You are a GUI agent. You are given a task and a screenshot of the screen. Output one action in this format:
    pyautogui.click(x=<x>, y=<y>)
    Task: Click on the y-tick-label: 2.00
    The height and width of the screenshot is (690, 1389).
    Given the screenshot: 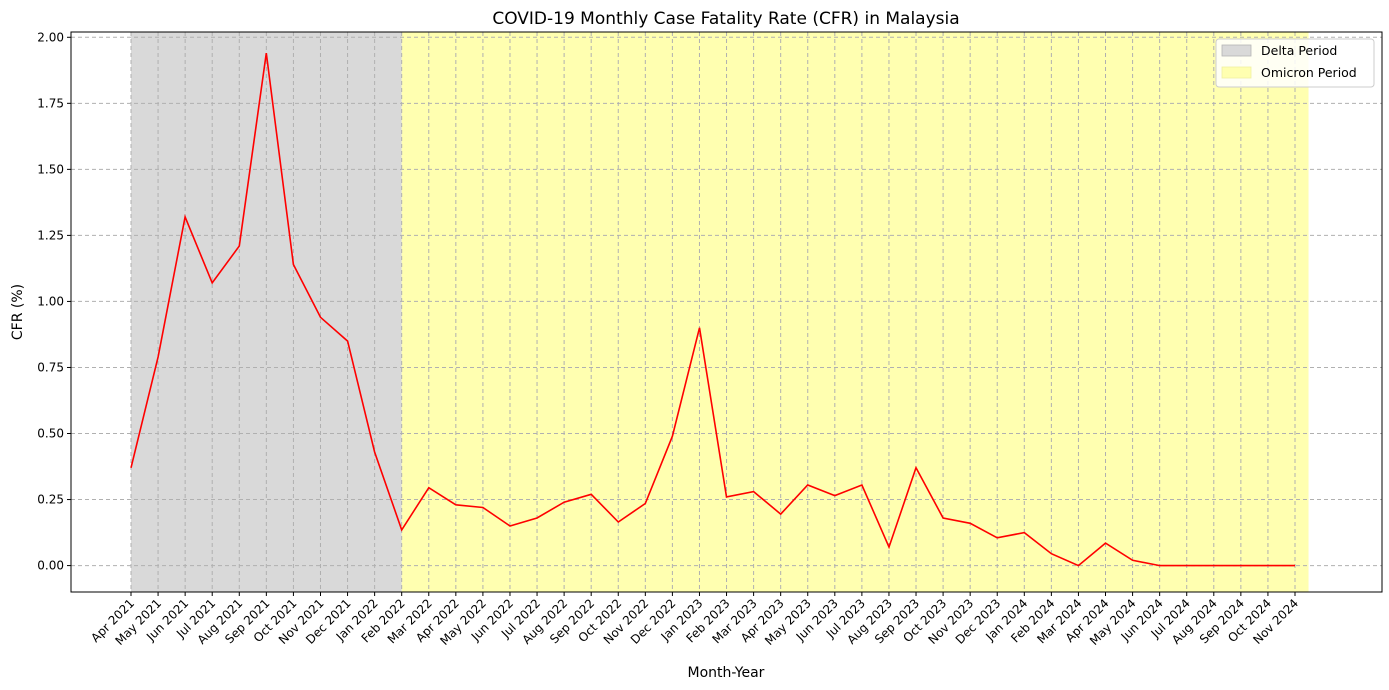 What is the action you would take?
    pyautogui.click(x=50, y=37)
    